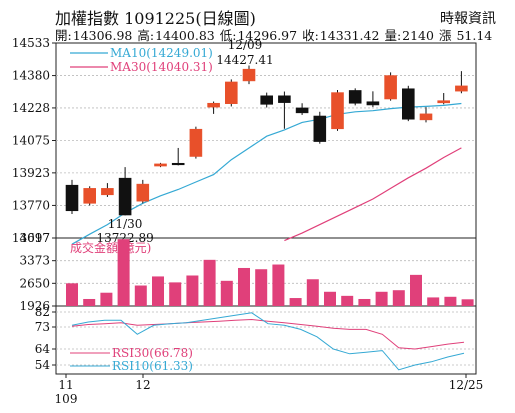  What do you see at coordinates (42, 312) in the screenshot?
I see `y-tick-label: 82` at bounding box center [42, 312].